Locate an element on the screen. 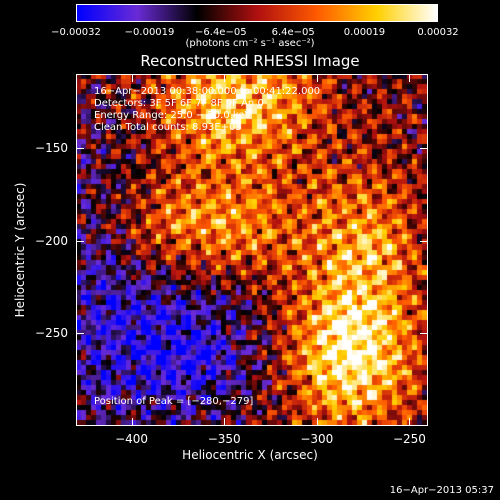 This screenshot has width=500, height=500. colorbar-tick-label: 0.00019 is located at coordinates (364, 32).